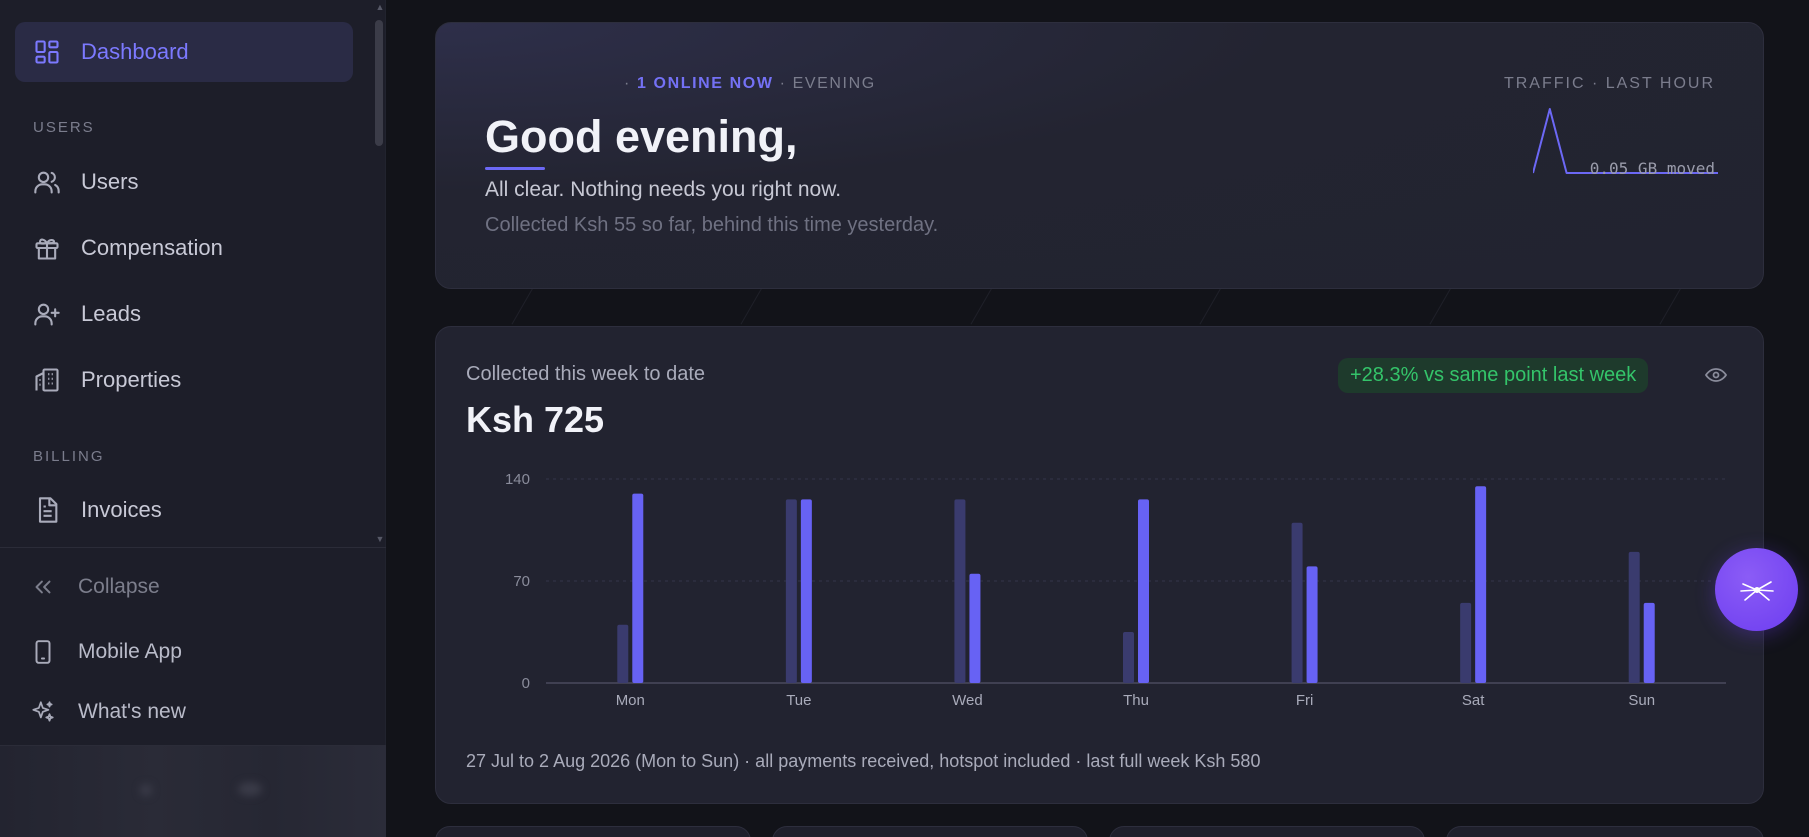 This screenshot has width=1809, height=837. I want to click on collapse-label: Collapse, so click(119, 586).